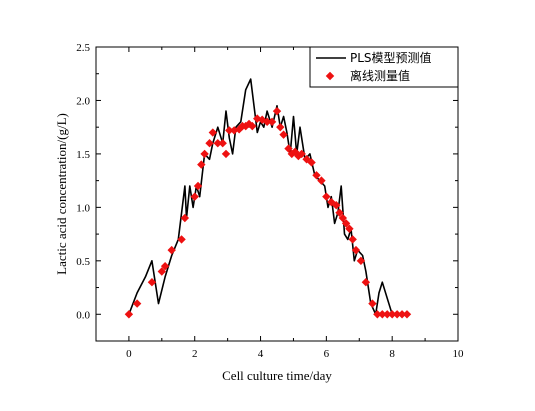  Describe the element at coordinates (129, 354) in the screenshot. I see `x-tick-label: 0` at that location.